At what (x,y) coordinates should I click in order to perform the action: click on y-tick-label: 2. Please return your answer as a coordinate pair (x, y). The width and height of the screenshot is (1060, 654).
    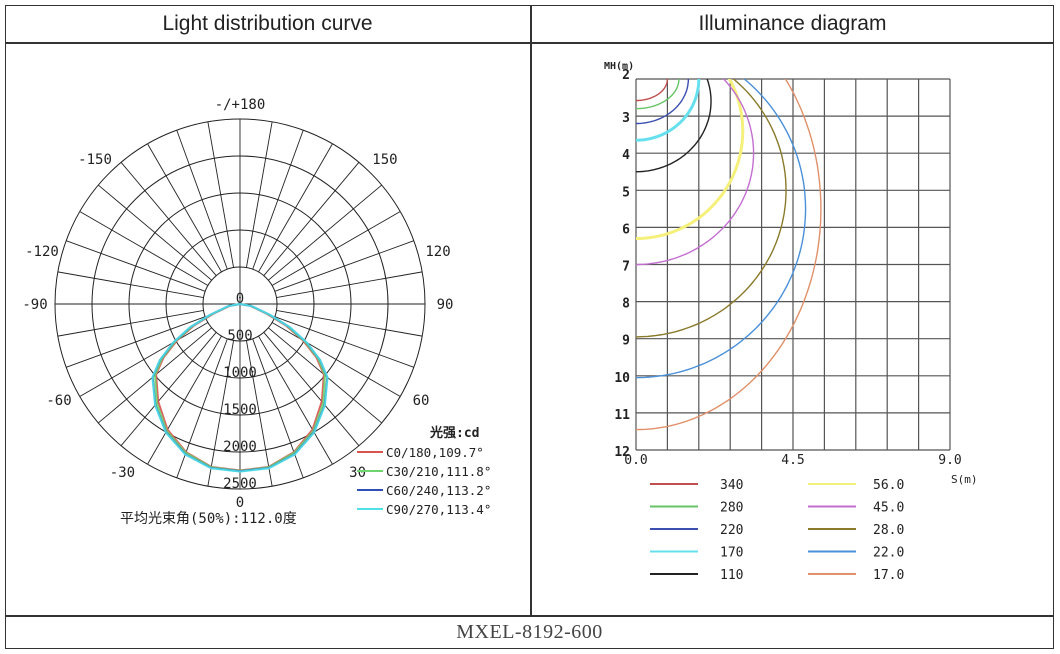
    Looking at the image, I should click on (626, 75).